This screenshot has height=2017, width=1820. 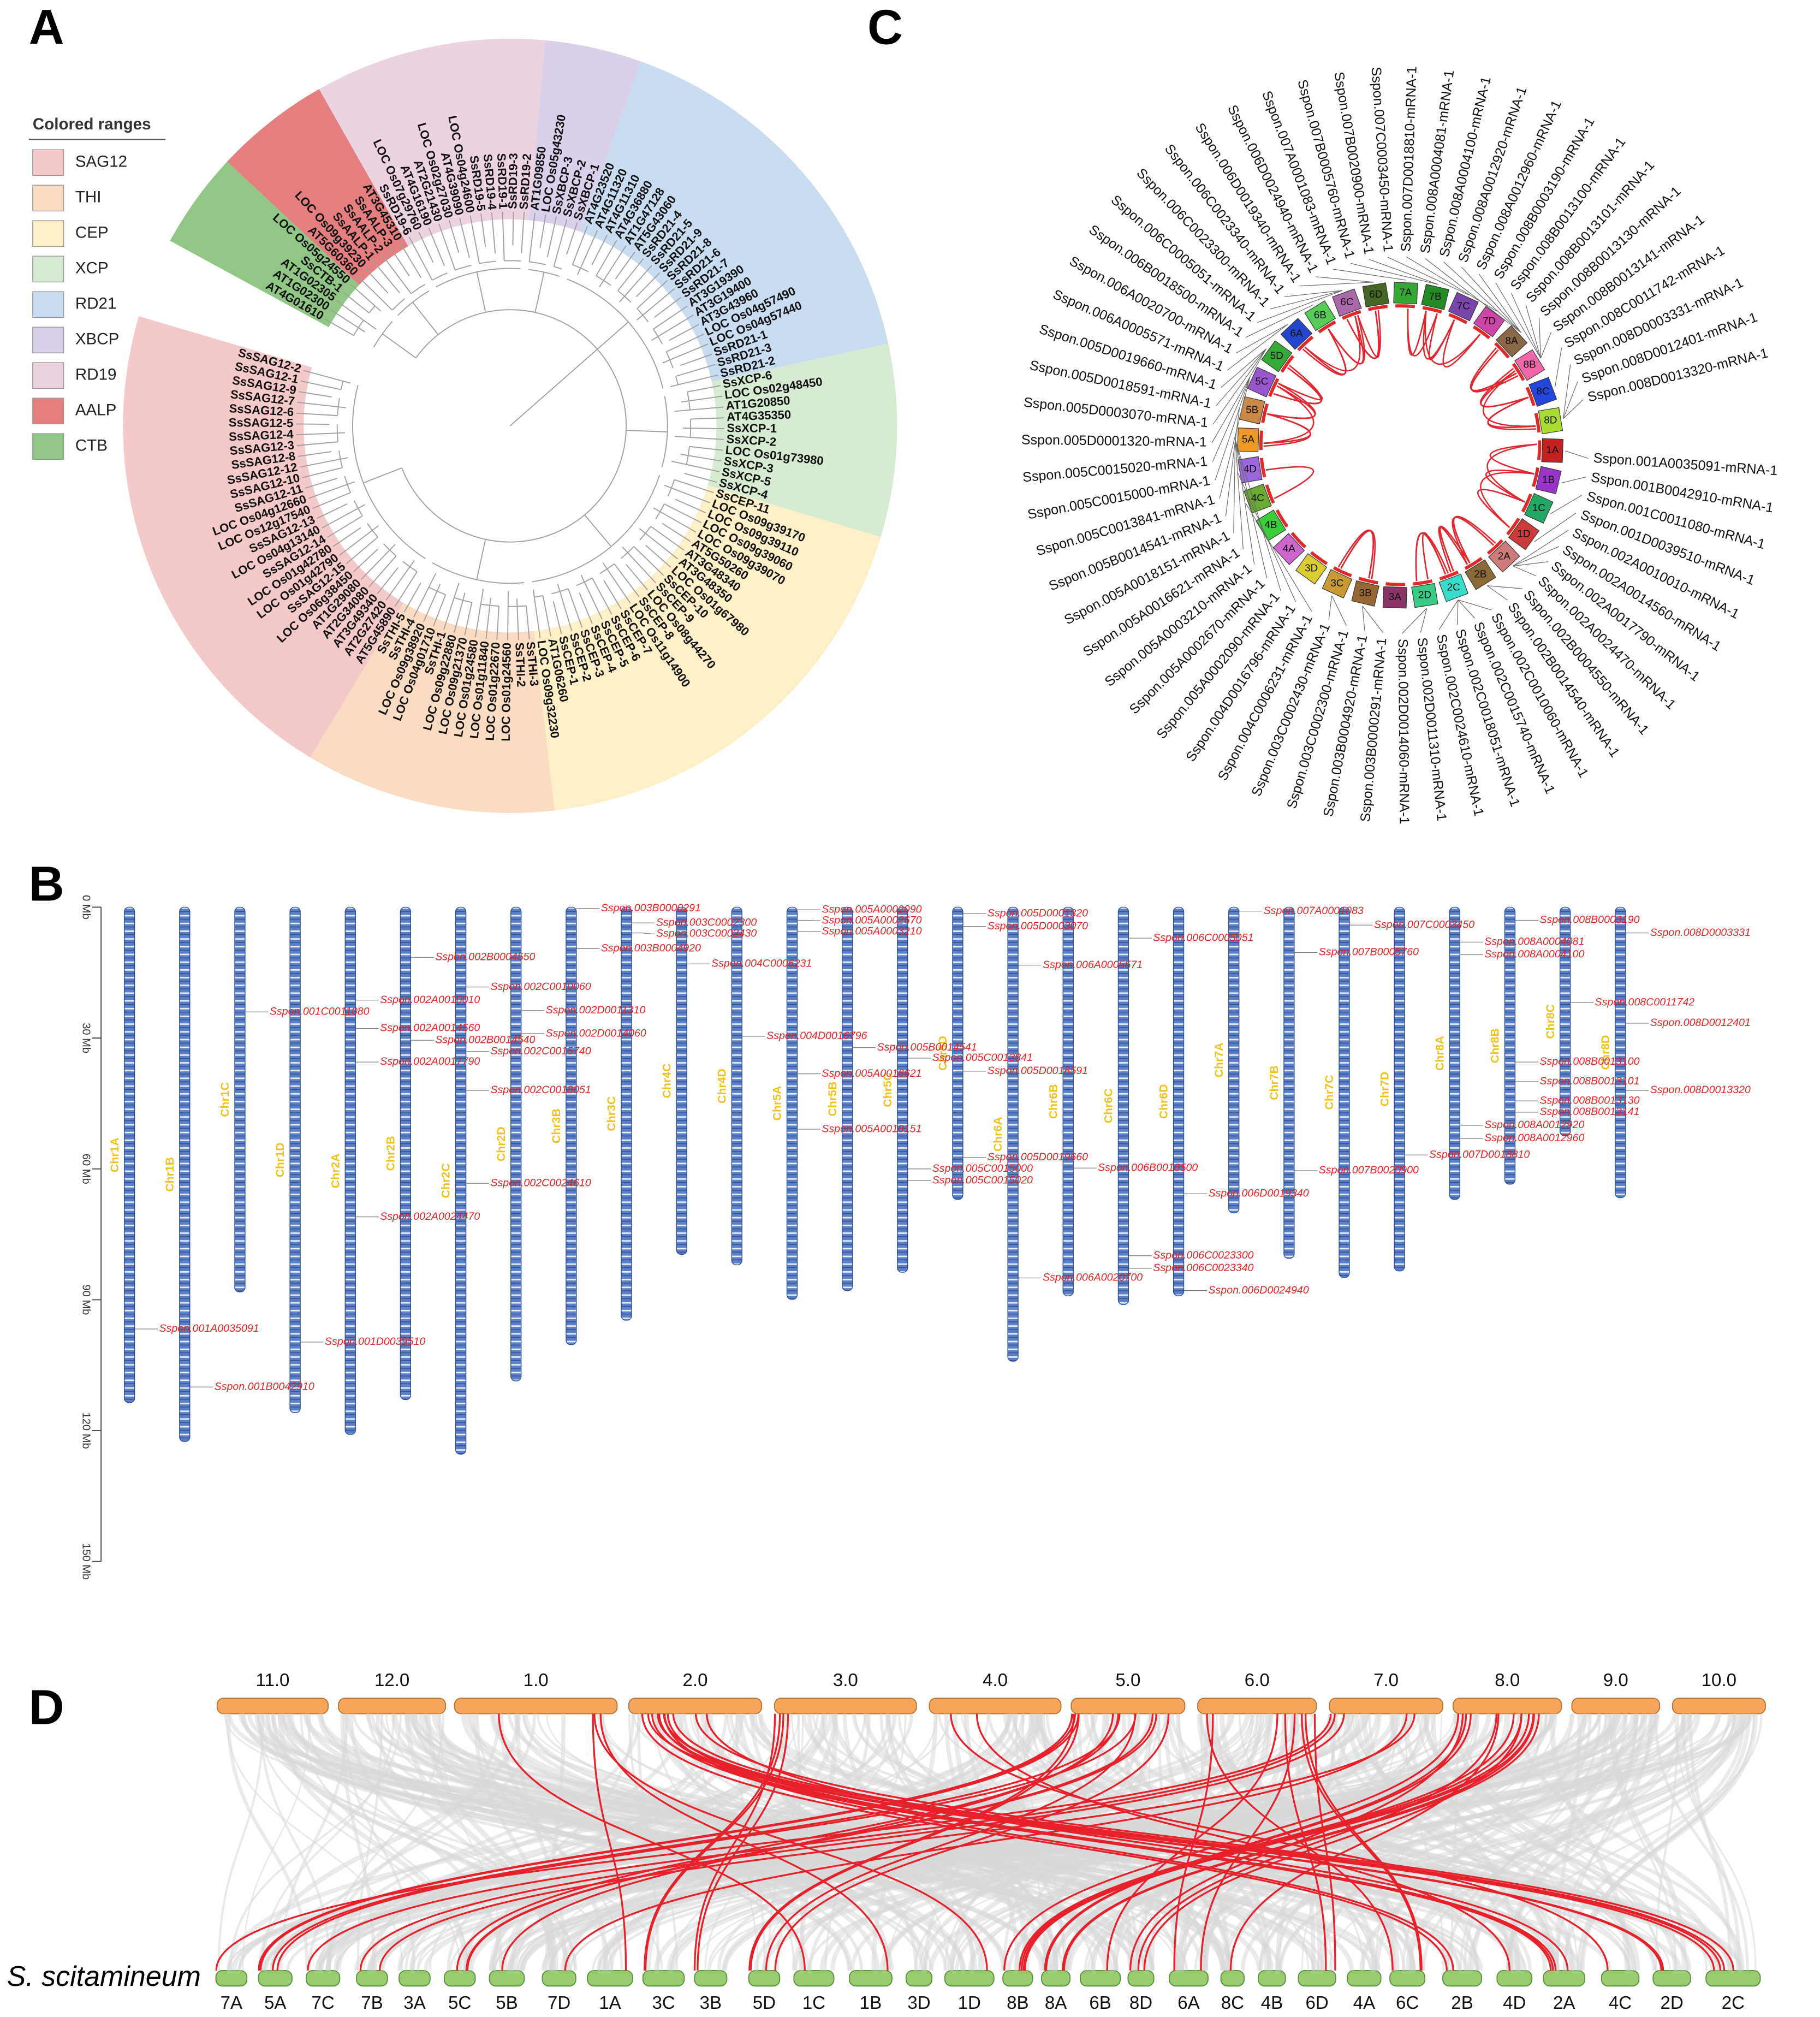 I want to click on chromosome-label: 3B, so click(x=1365, y=593).